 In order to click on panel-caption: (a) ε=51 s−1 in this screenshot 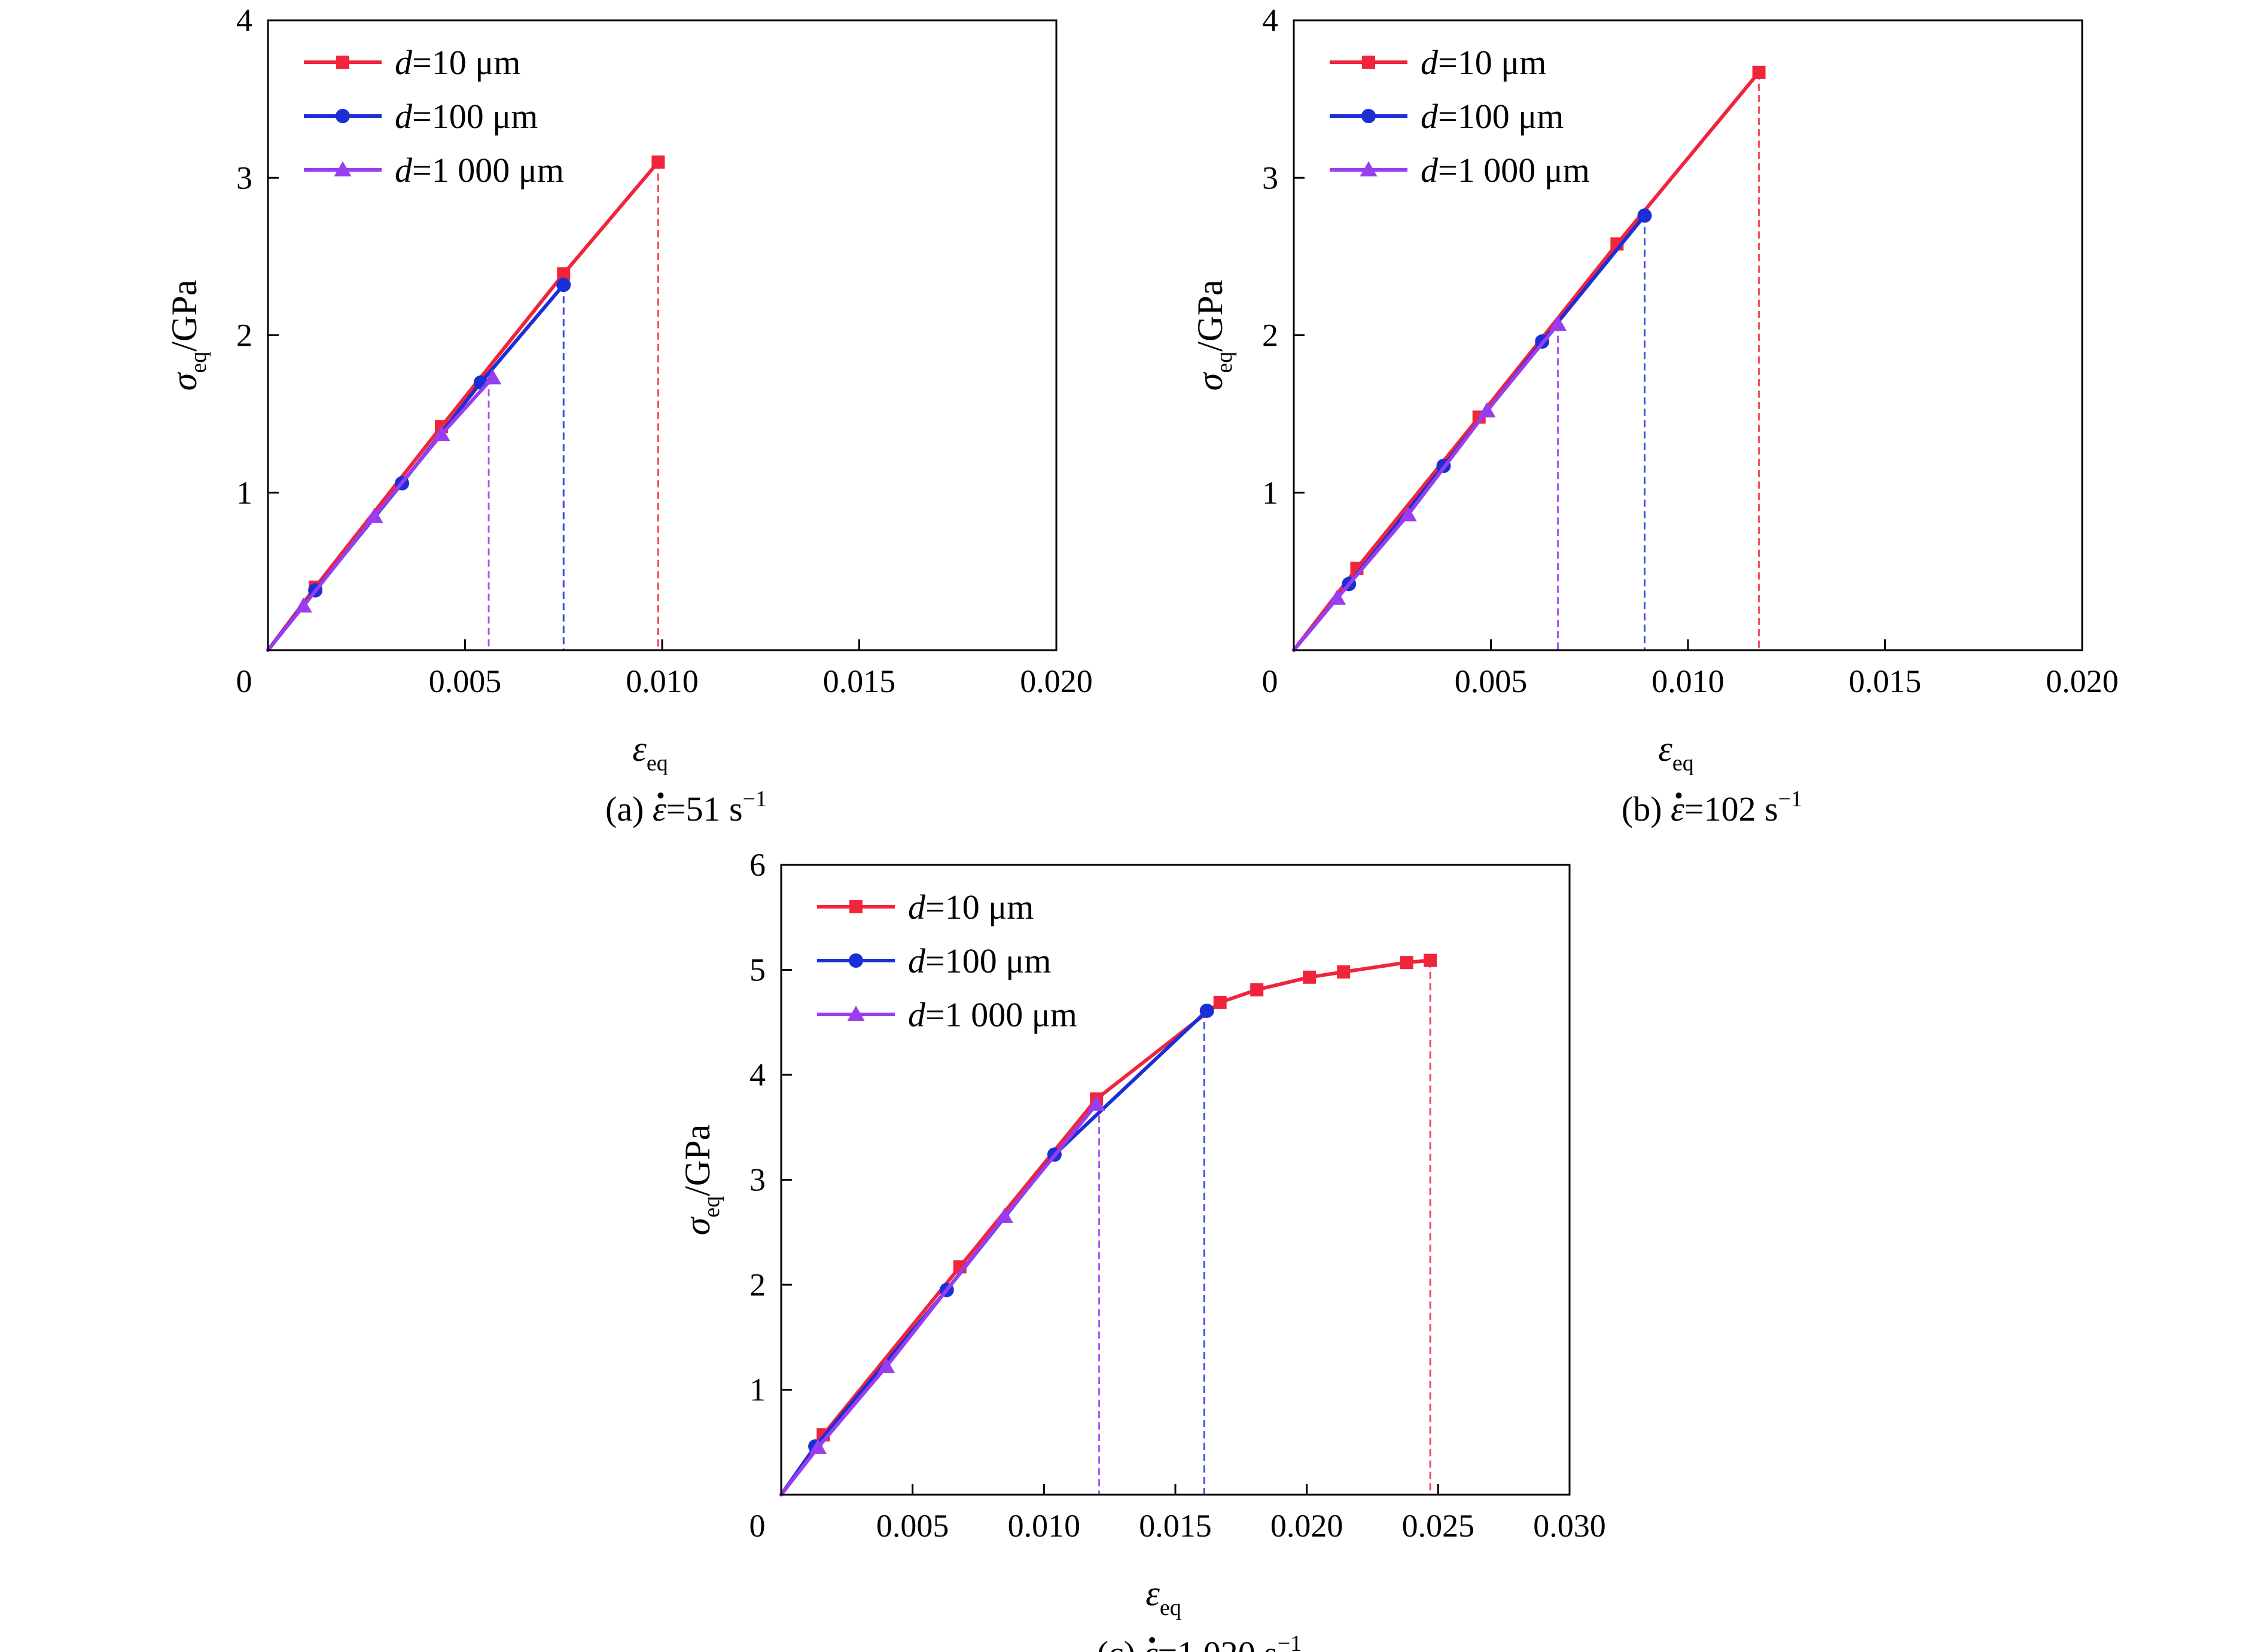, I will do `click(686, 808)`.